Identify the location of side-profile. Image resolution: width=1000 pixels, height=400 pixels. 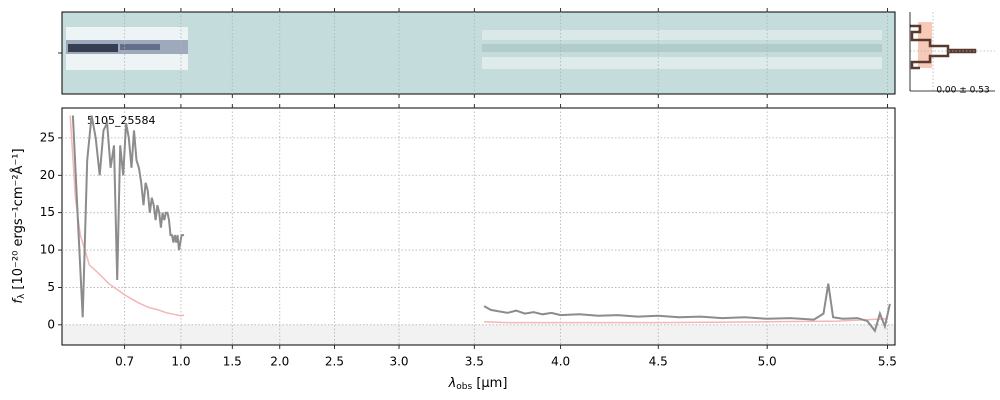
(952, 52).